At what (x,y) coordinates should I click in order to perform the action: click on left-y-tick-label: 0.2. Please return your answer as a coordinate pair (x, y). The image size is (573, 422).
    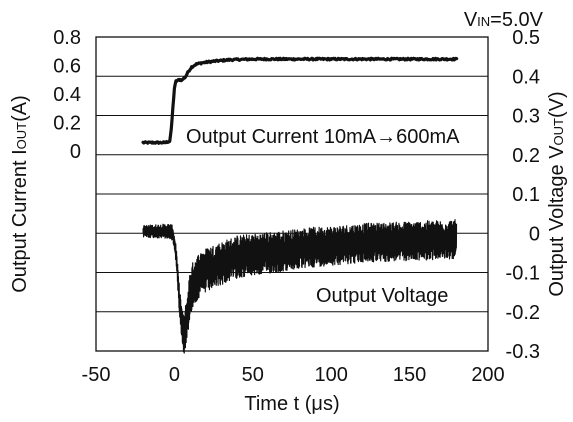
    Looking at the image, I should click on (67, 124).